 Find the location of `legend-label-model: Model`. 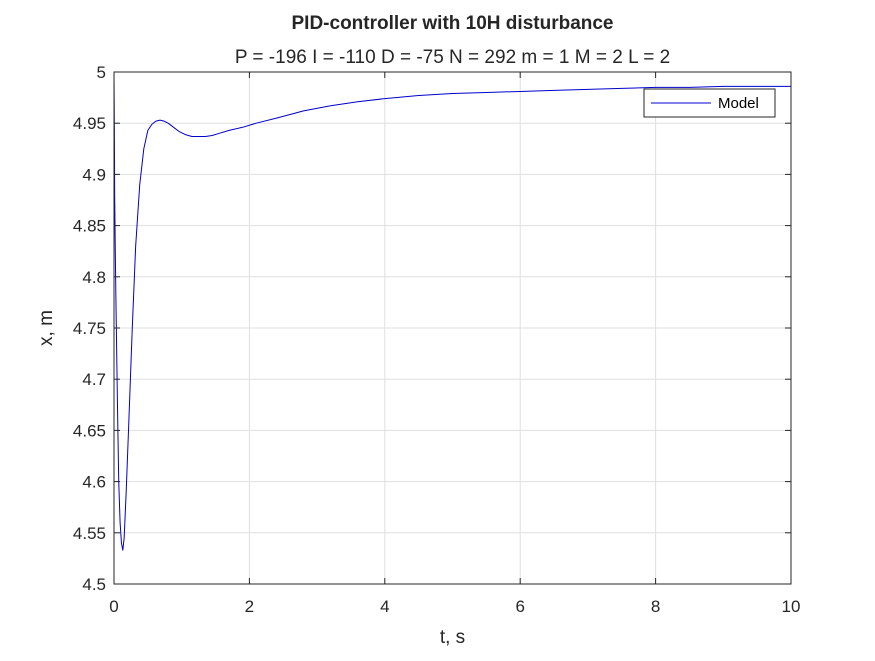

legend-label-model: Model is located at coordinates (738, 103).